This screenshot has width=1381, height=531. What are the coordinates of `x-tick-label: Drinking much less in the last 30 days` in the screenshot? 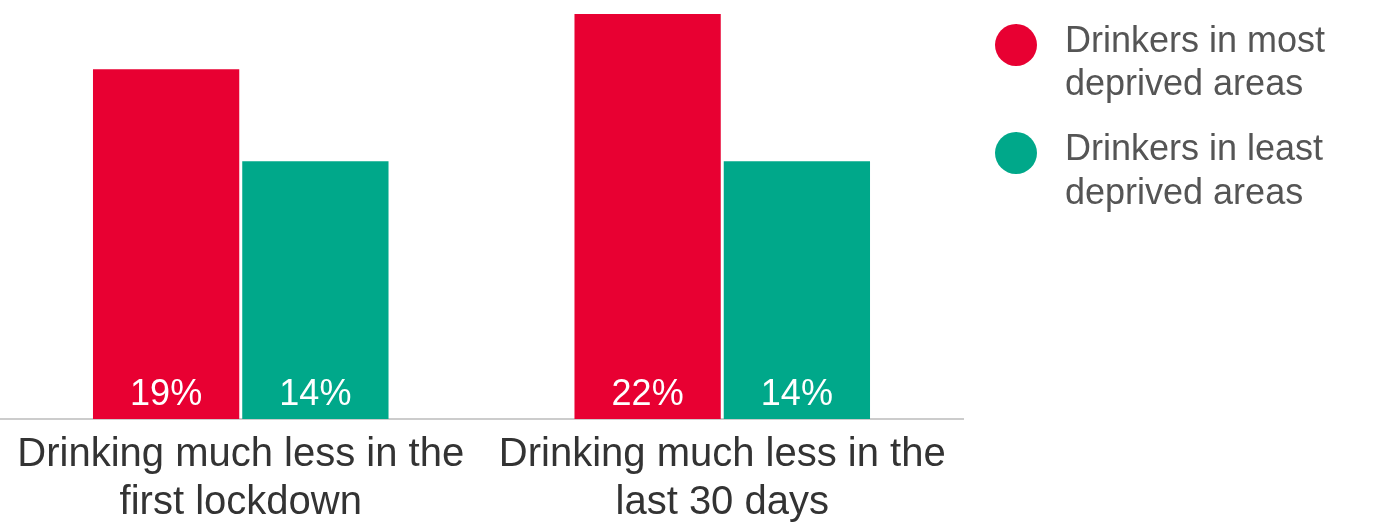 It's located at (722, 476).